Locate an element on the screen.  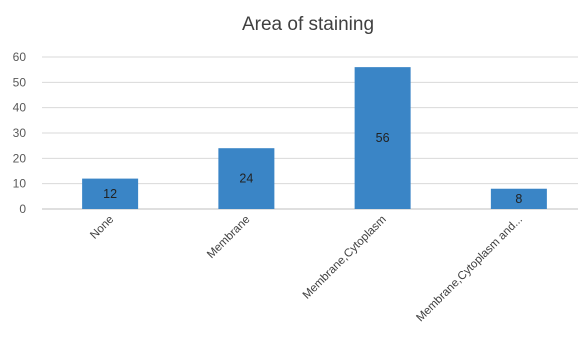
chart-title: Area of staining is located at coordinates (308, 24).